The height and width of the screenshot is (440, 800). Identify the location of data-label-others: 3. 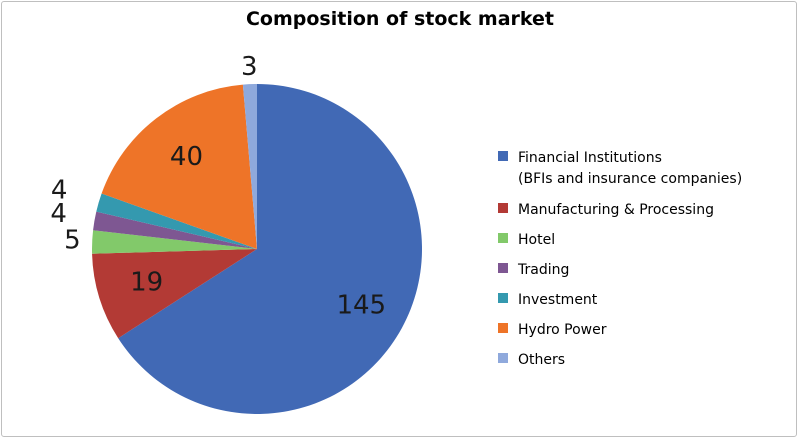
(249, 67).